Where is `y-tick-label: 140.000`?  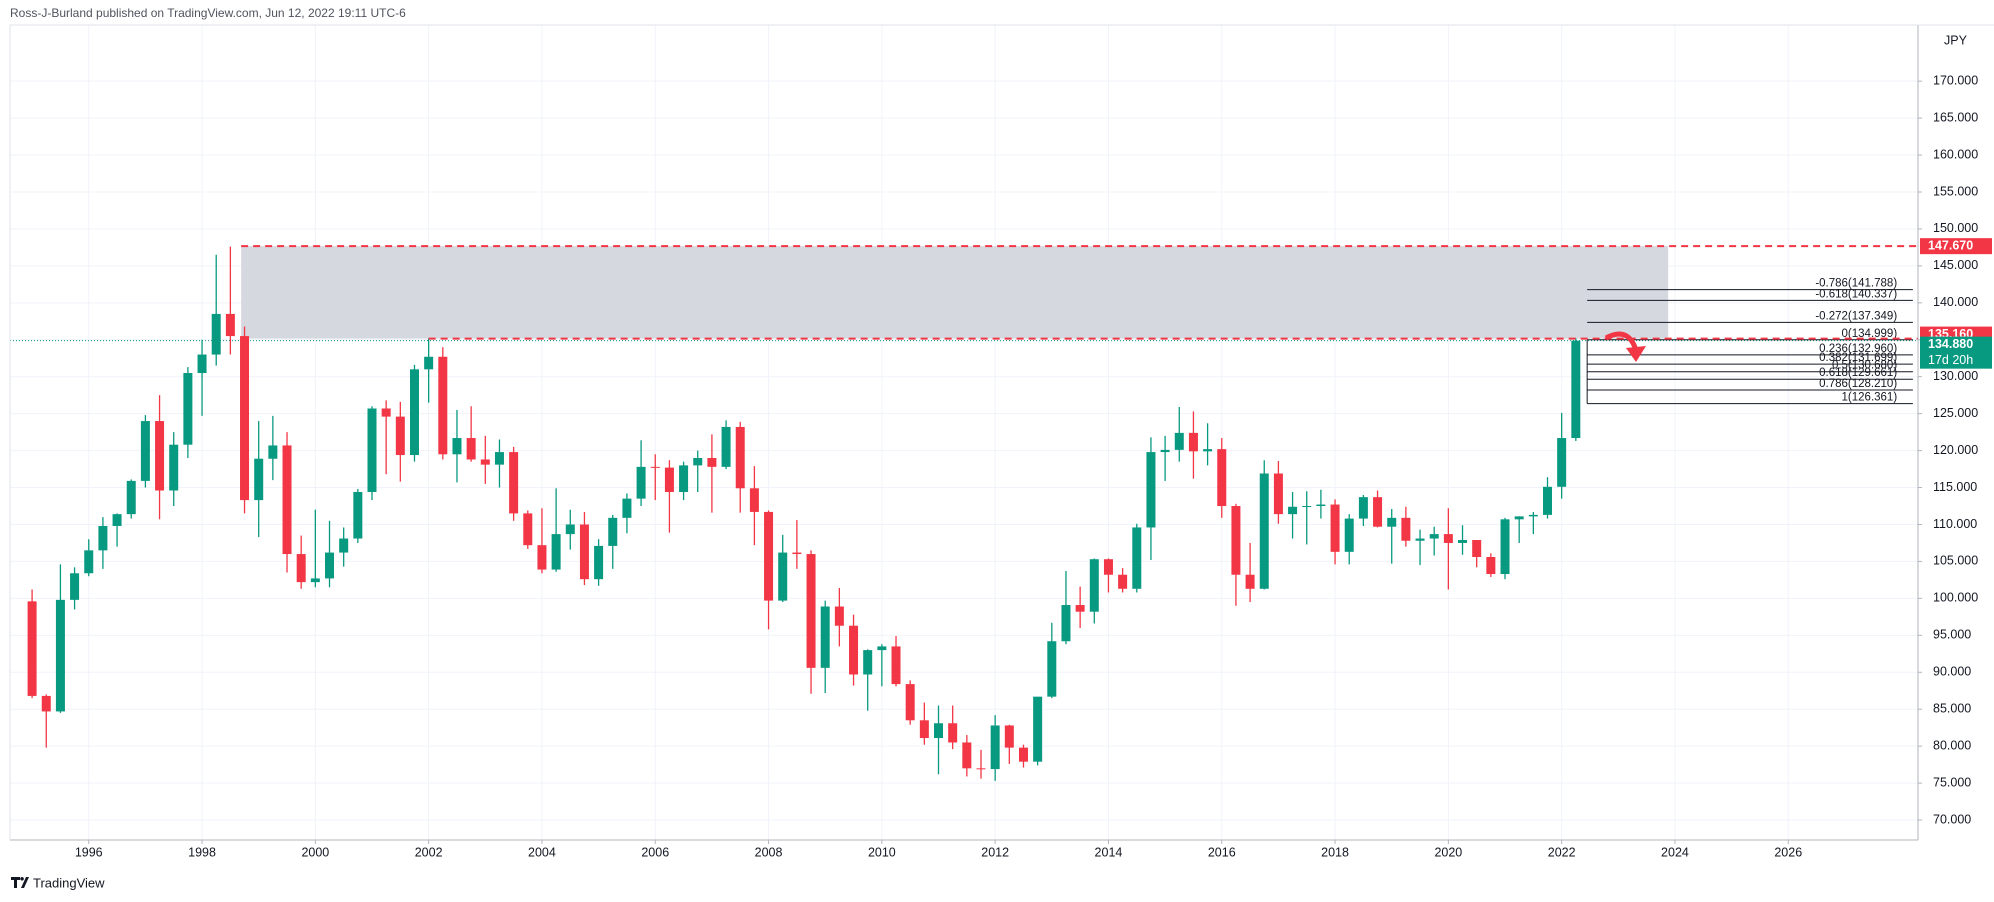 y-tick-label: 140.000 is located at coordinates (1955, 302).